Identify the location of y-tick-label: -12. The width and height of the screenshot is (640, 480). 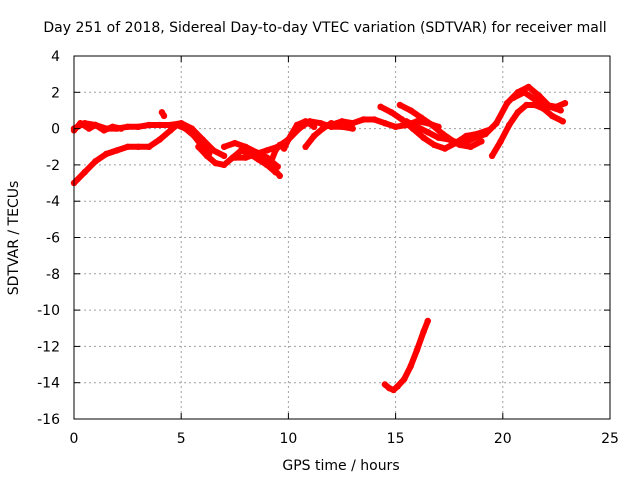
(48, 347).